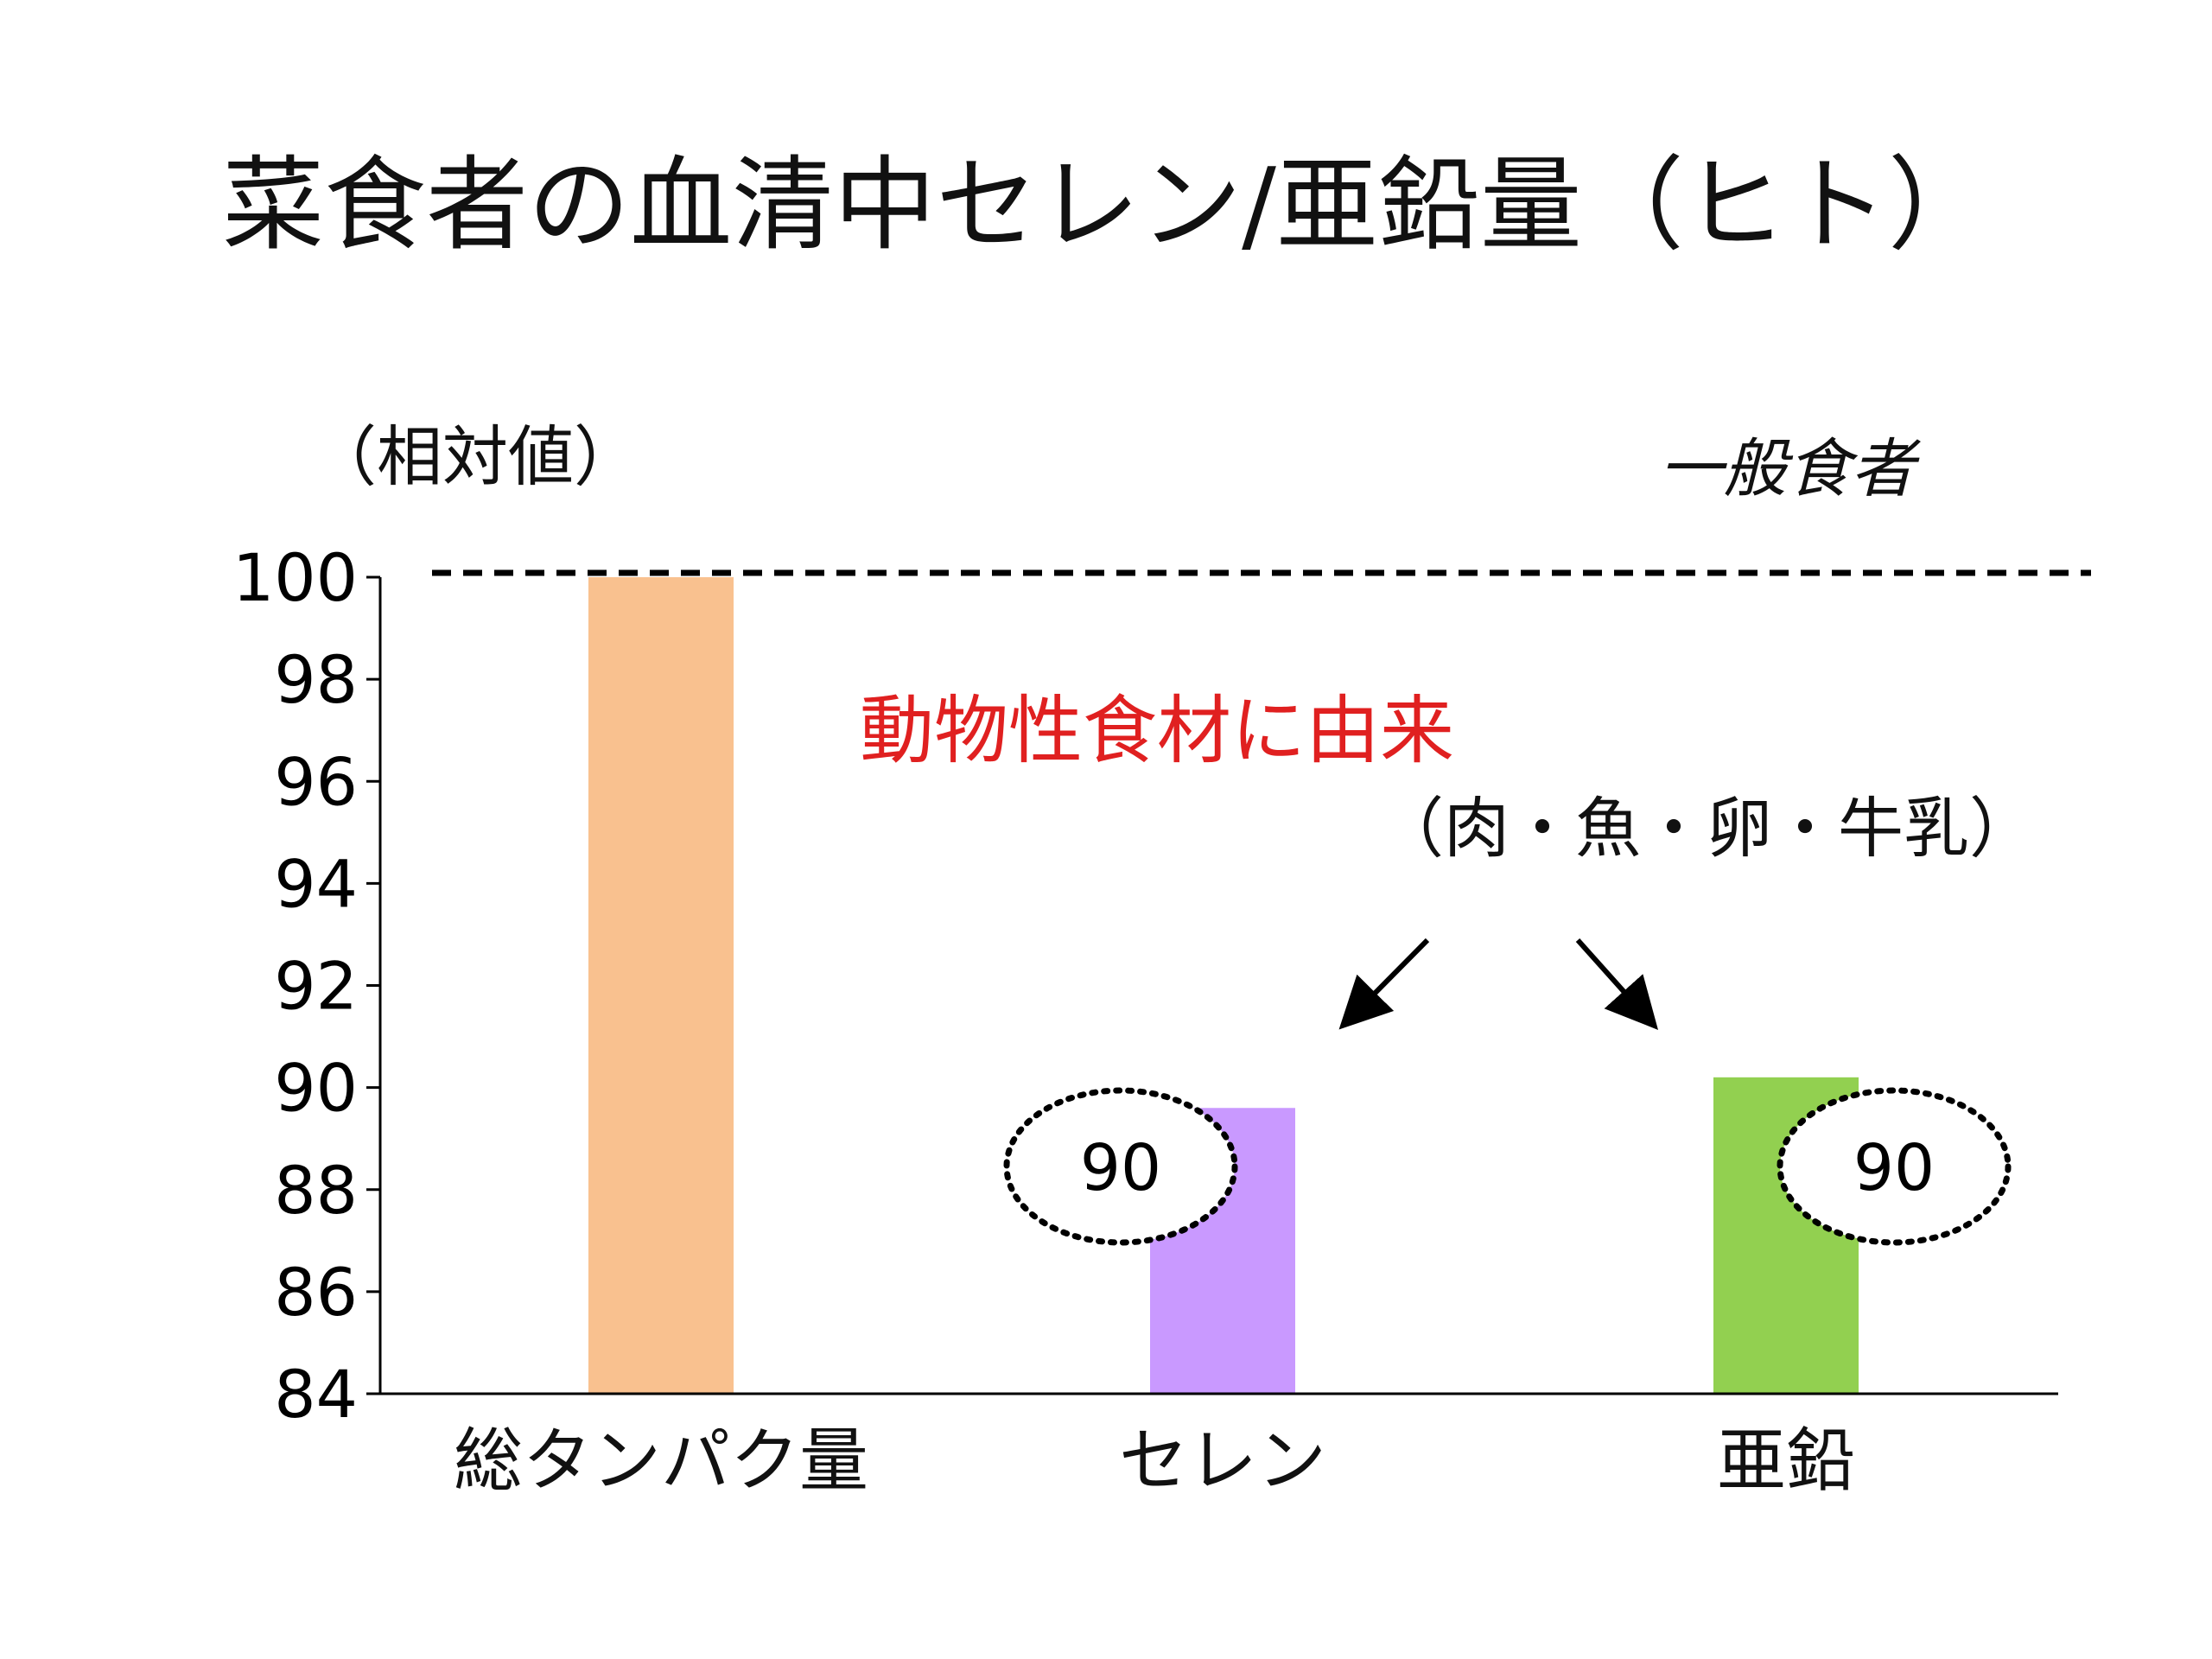  I want to click on y-tick-label: 94, so click(316, 883).